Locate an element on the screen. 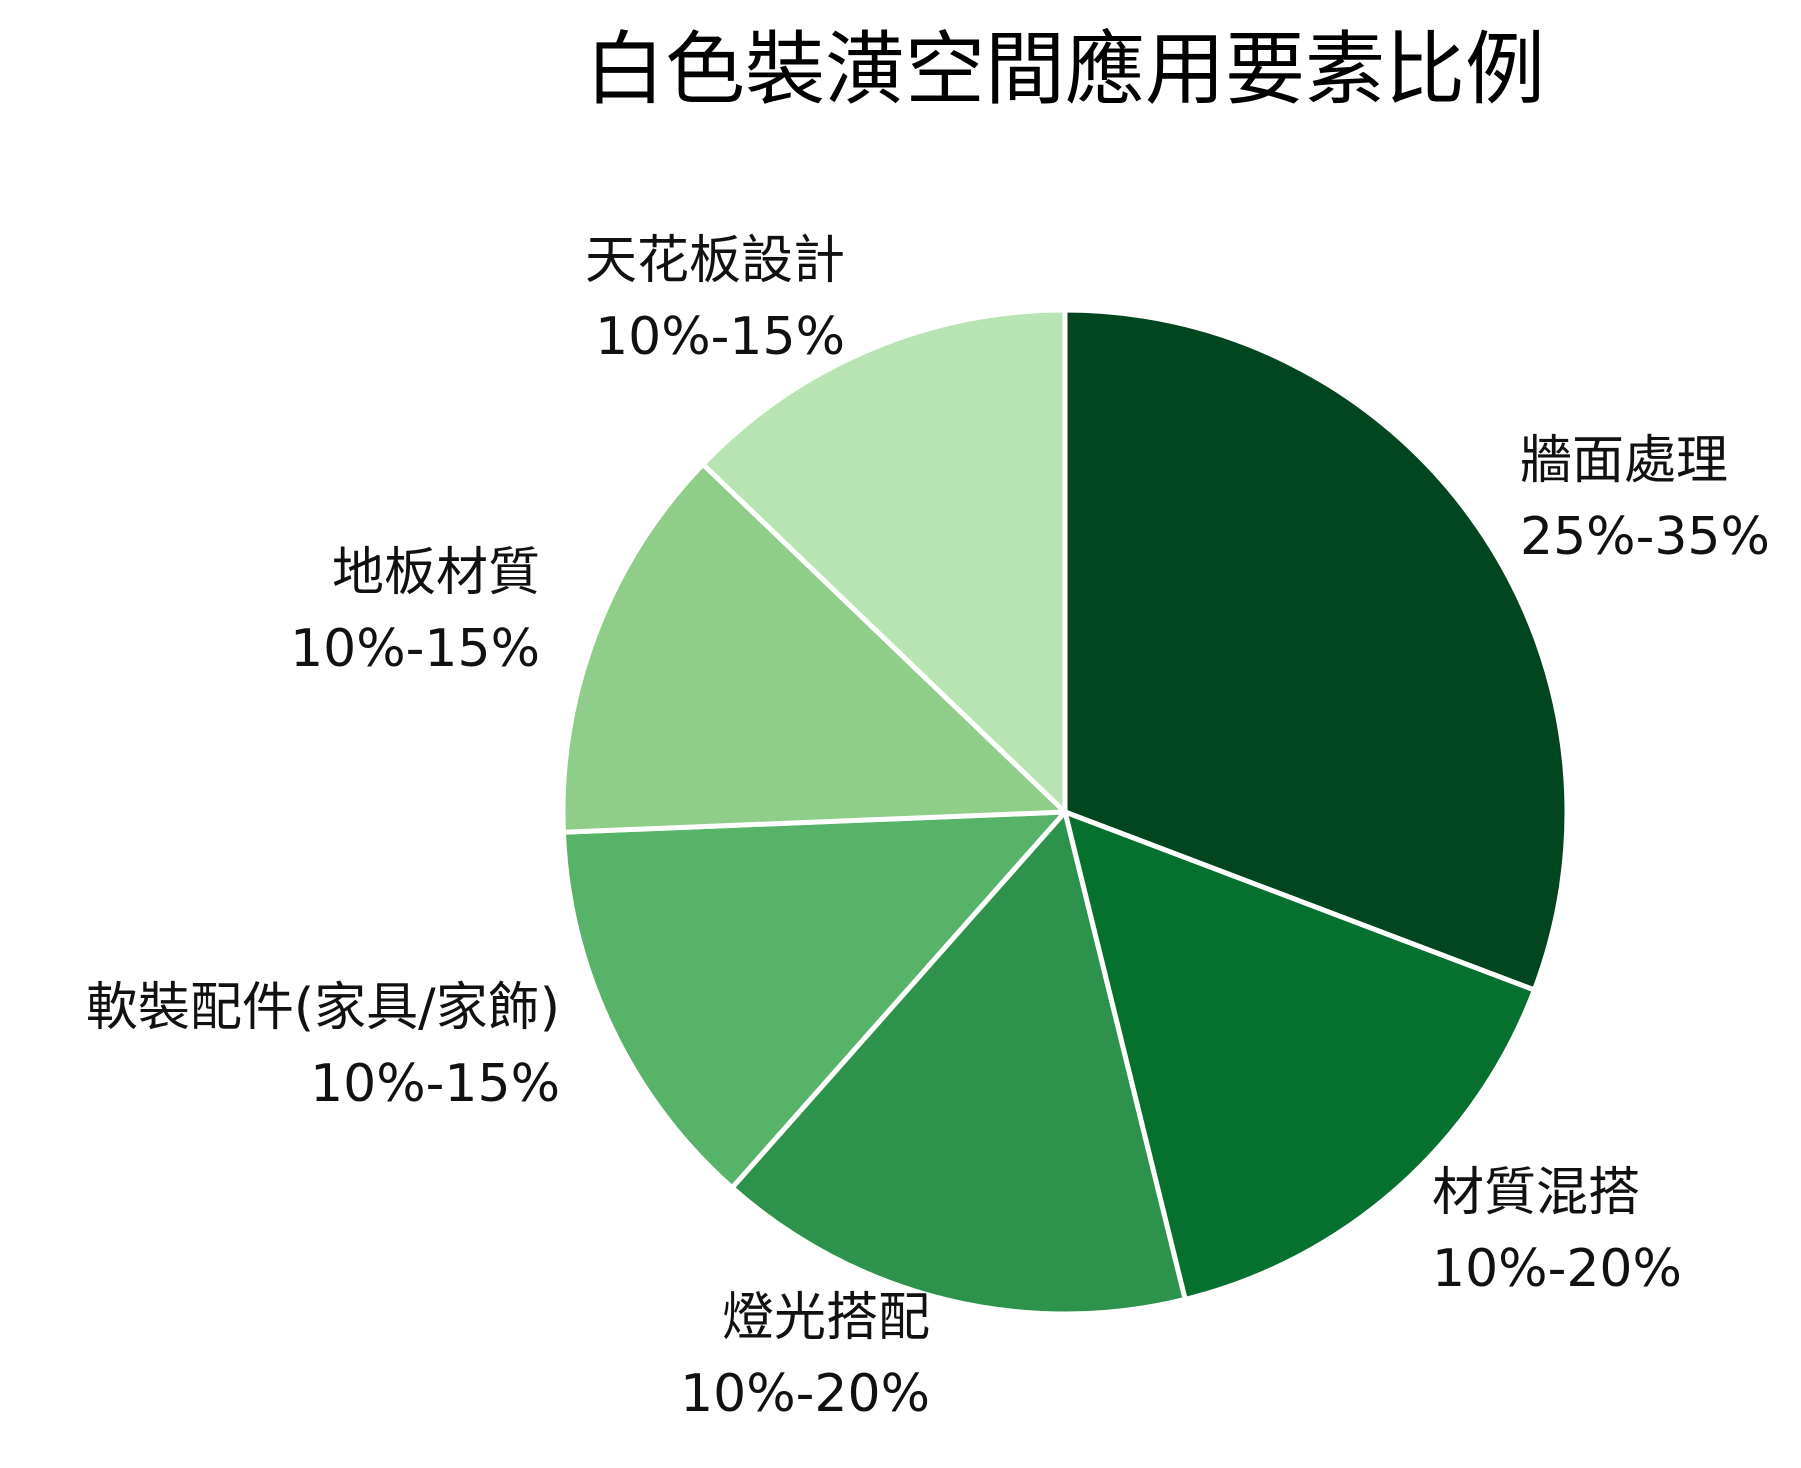 This screenshot has width=1801, height=1468. chart-title: 白色裝潢空間應用要素比例 is located at coordinates (1065, 69).